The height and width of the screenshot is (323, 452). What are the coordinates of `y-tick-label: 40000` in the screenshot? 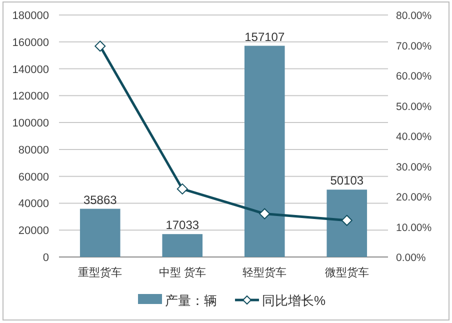 It's located at (33, 204).